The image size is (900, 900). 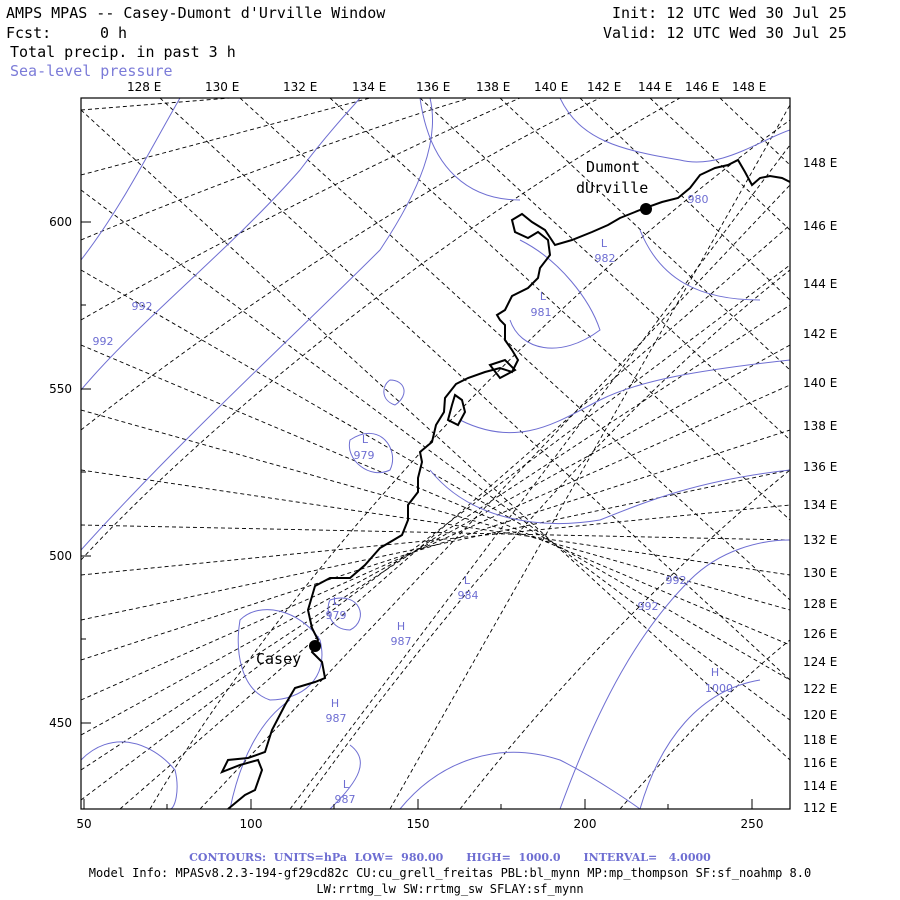 I want to click on x-axis-labels: 50 100 150 200 250, so click(x=419, y=824).